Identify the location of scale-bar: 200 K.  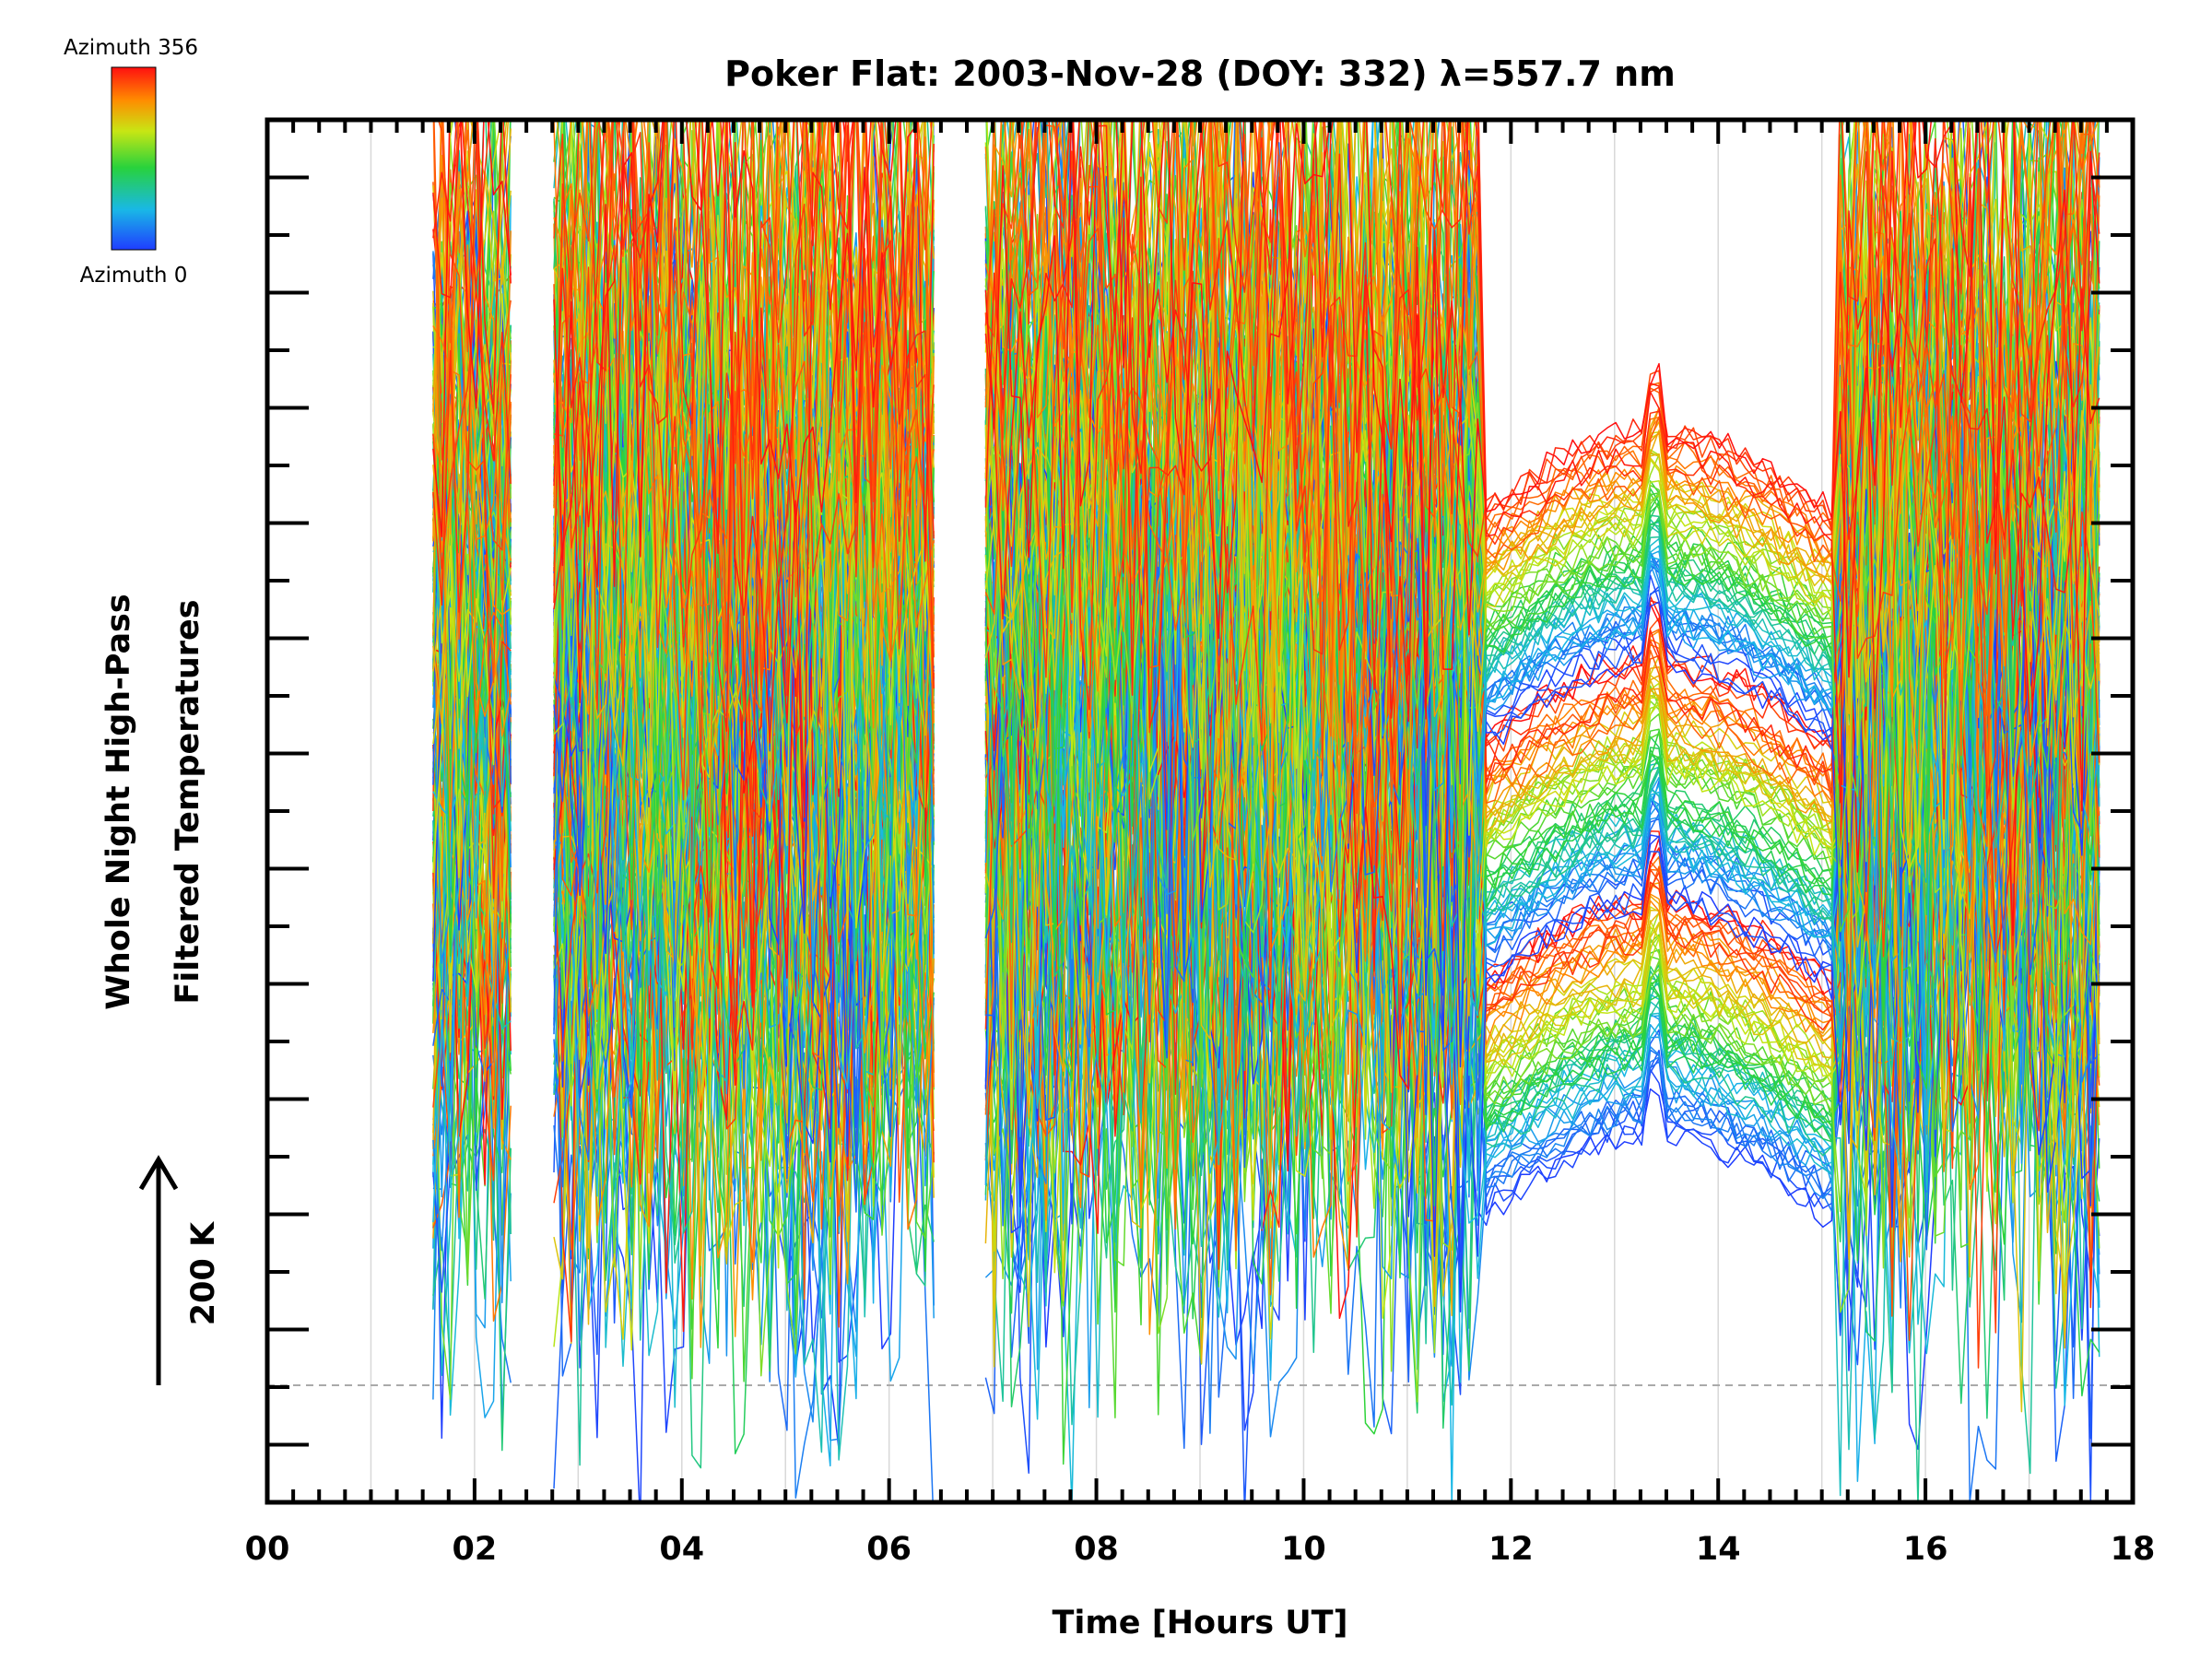
(180, 1270).